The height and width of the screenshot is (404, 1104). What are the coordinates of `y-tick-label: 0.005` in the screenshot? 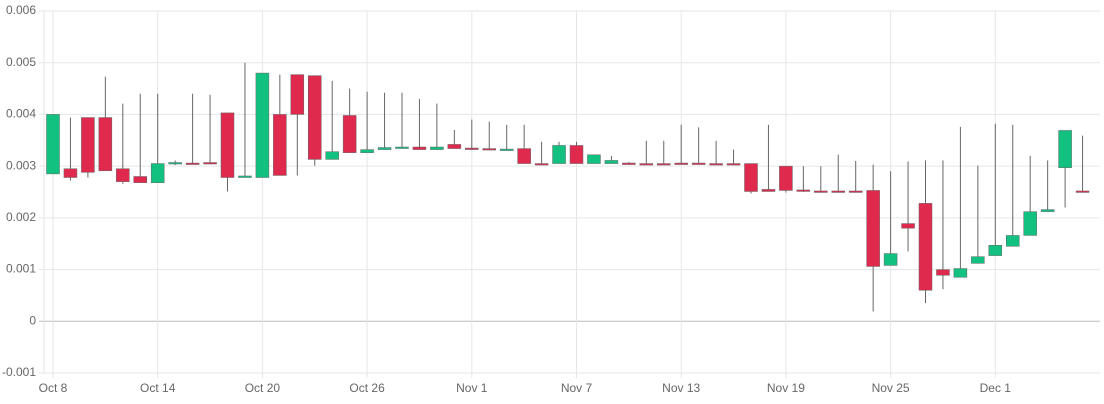 It's located at (21, 62).